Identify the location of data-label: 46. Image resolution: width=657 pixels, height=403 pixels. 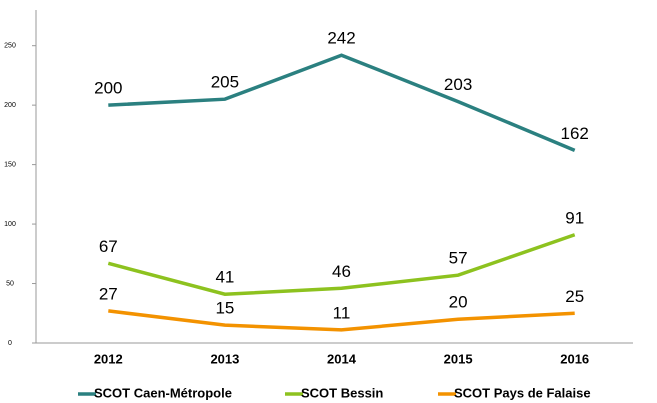
(341, 271).